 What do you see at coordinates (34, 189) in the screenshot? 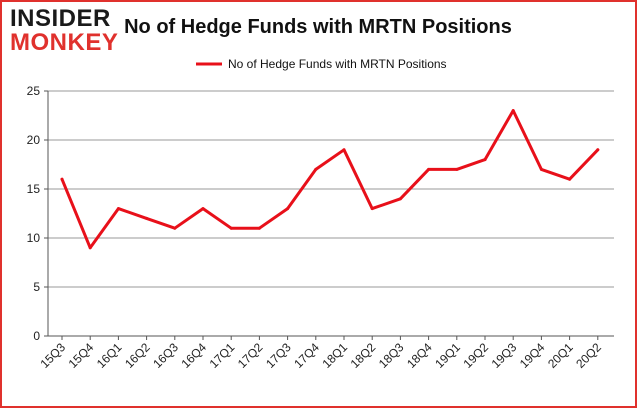
I see `y-tick-label: 15` at bounding box center [34, 189].